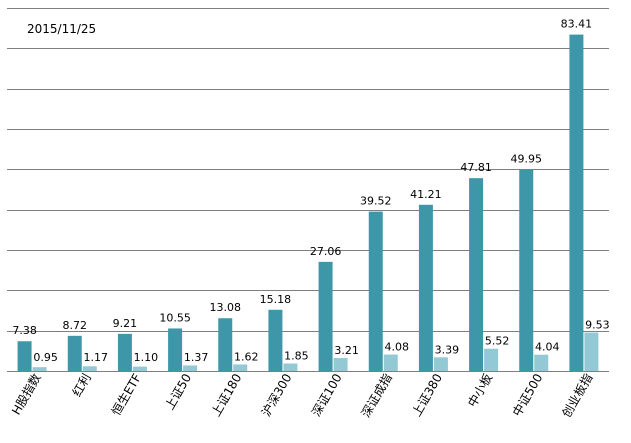  I want to click on x-tick-label-7: 深证成指, so click(376, 395).